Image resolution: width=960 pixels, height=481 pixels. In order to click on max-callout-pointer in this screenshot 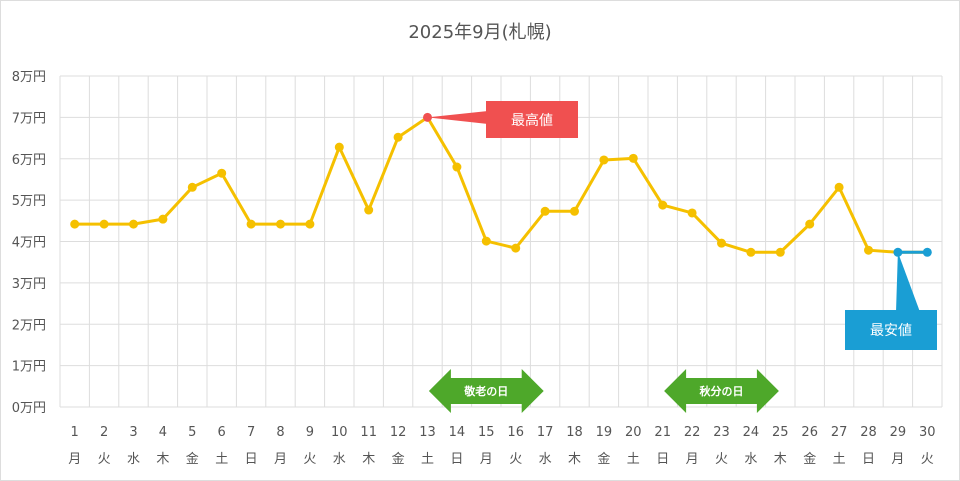, I will do `click(457, 117)`.